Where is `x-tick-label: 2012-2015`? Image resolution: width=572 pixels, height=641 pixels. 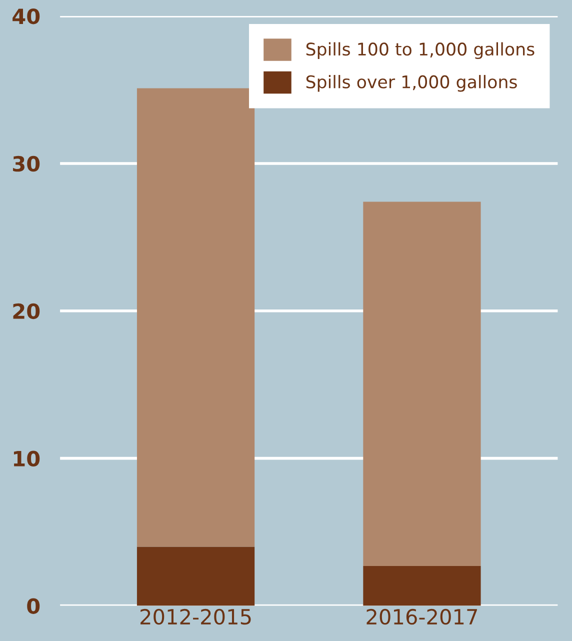 x-tick-label: 2012-2015 is located at coordinates (195, 616).